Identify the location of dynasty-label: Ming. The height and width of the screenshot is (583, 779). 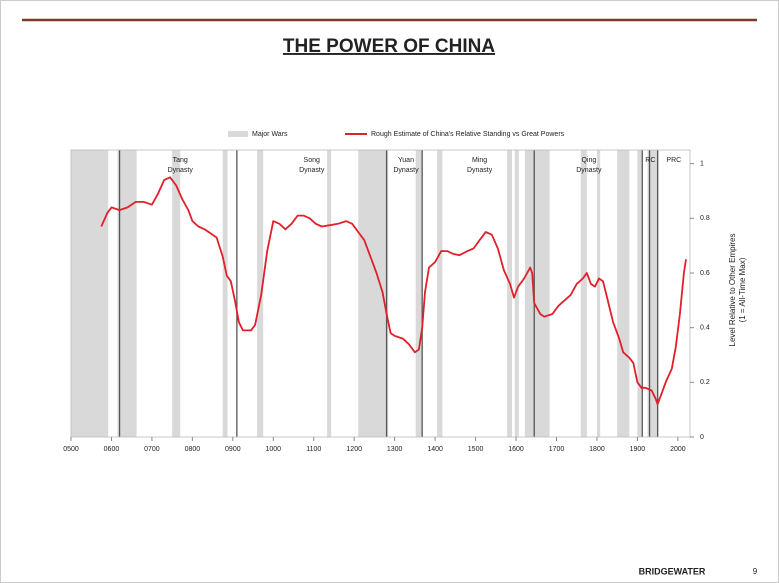
(479, 160).